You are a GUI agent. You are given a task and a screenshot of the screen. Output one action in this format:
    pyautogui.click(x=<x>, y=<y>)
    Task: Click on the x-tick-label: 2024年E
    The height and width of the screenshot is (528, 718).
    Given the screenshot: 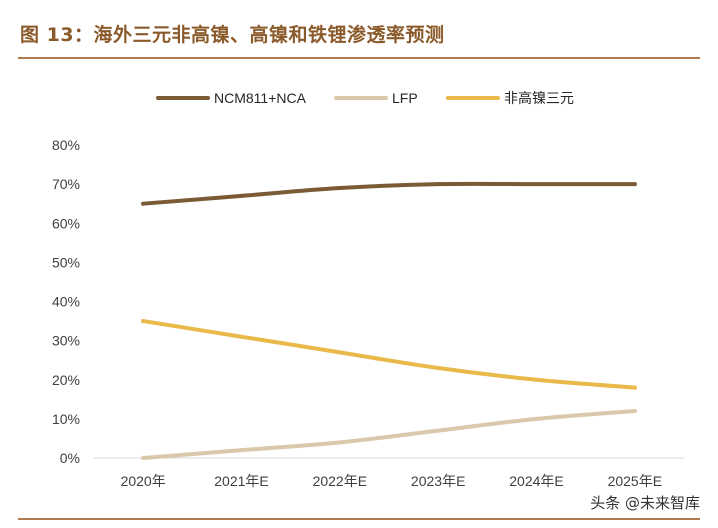 What is the action you would take?
    pyautogui.click(x=536, y=481)
    